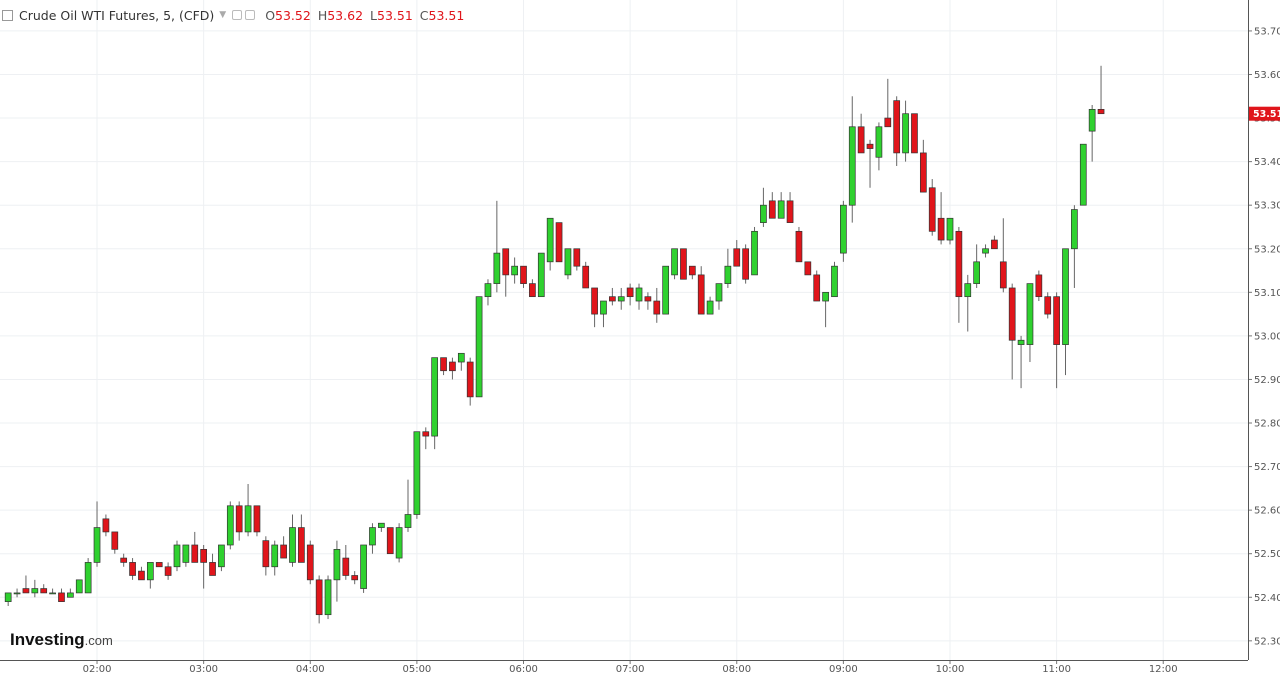 This screenshot has width=1280, height=676. What do you see at coordinates (1267, 336) in the screenshot?
I see `y-tick-label: 53.00` at bounding box center [1267, 336].